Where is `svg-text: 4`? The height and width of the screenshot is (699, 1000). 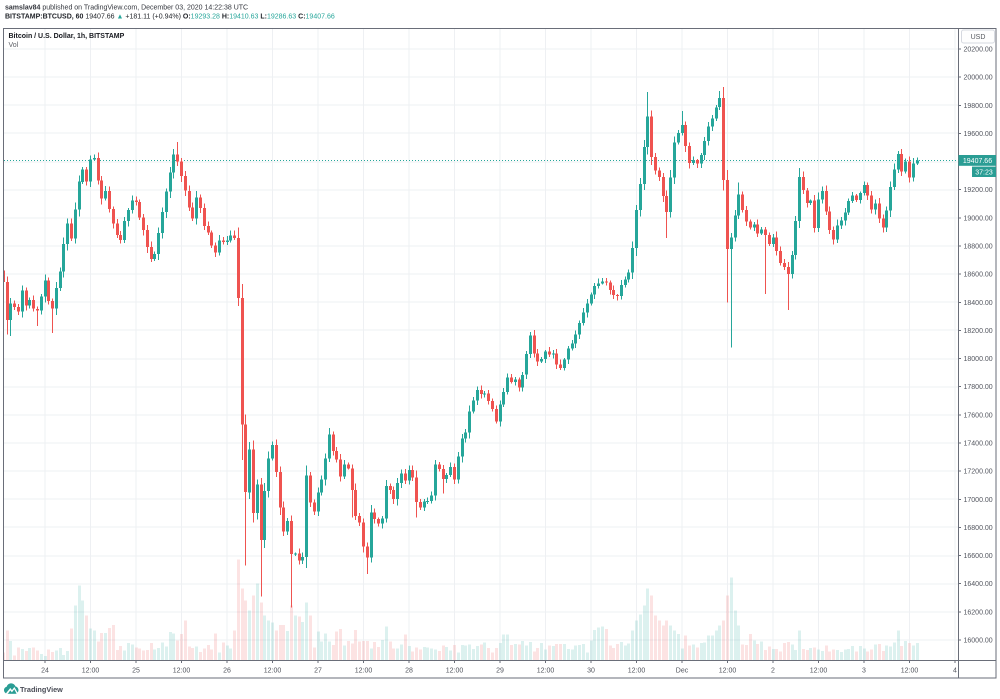
svg-text: 4 is located at coordinates (955, 671).